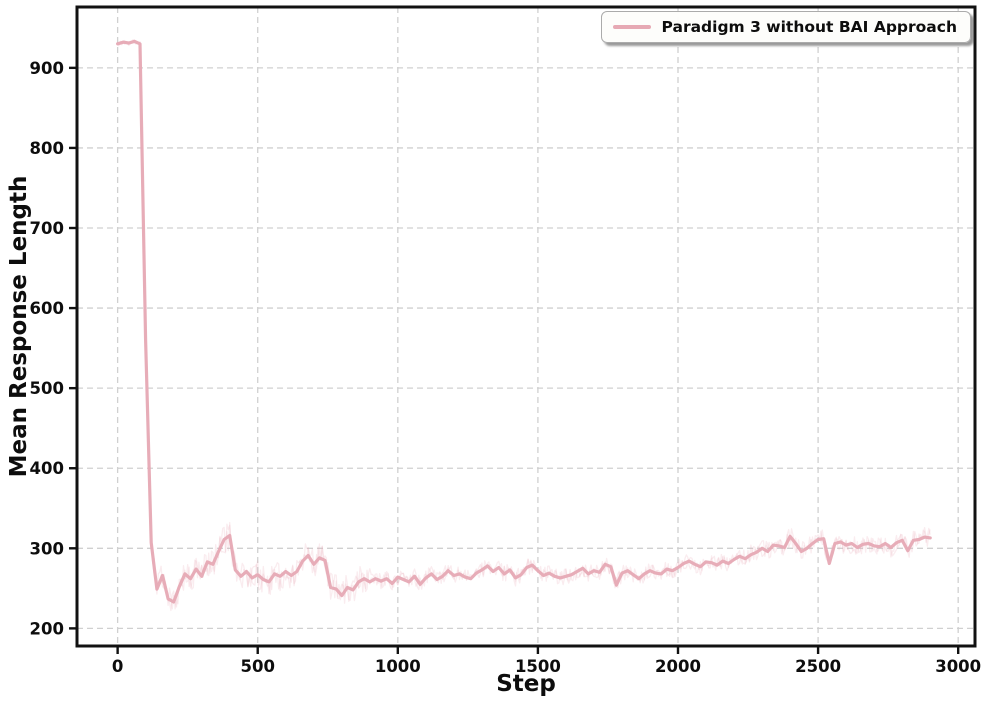 The height and width of the screenshot is (708, 997). I want to click on x-tick-label: 1500, so click(538, 666).